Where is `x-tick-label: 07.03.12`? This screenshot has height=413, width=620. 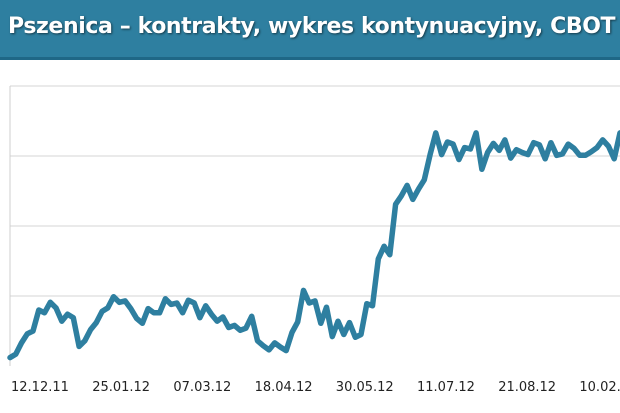
x-tick-label: 07.03.12 is located at coordinates (202, 387).